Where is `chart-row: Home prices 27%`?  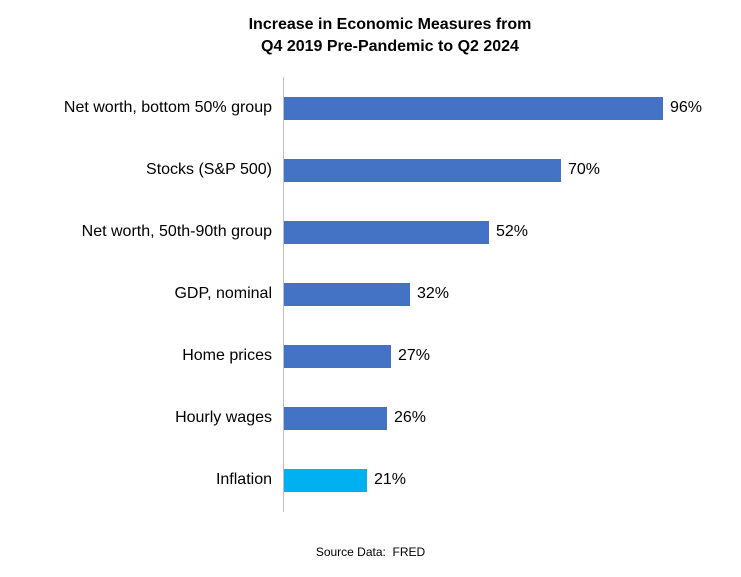
chart-row: Home prices 27% is located at coordinates (370, 356).